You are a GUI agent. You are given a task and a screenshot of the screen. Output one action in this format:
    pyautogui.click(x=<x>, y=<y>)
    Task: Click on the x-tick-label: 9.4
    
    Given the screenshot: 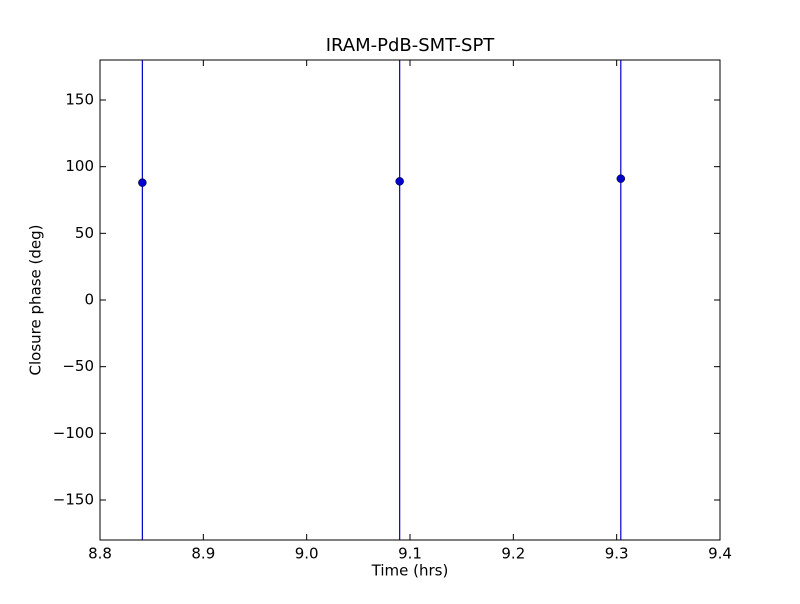 What is the action you would take?
    pyautogui.click(x=720, y=554)
    